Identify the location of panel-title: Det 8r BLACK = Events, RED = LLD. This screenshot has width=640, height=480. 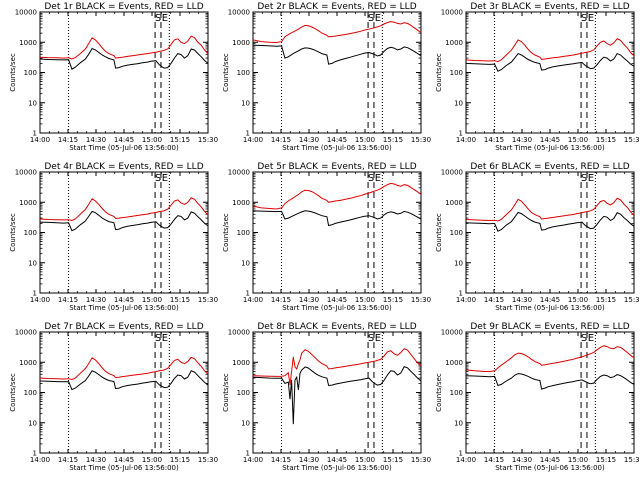
(336, 327).